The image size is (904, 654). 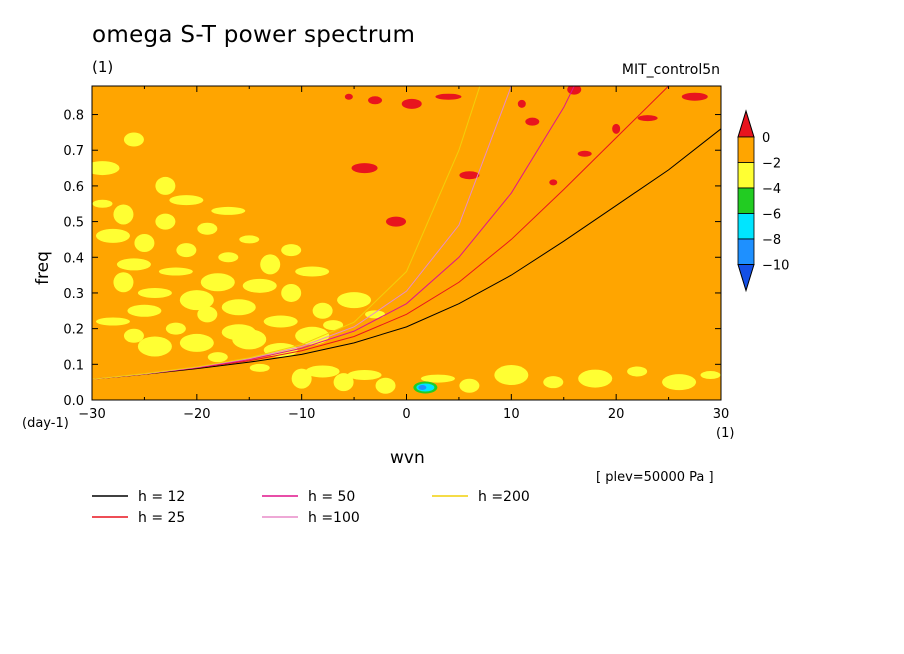 I want to click on legend-label: h = 25, so click(x=161, y=518).